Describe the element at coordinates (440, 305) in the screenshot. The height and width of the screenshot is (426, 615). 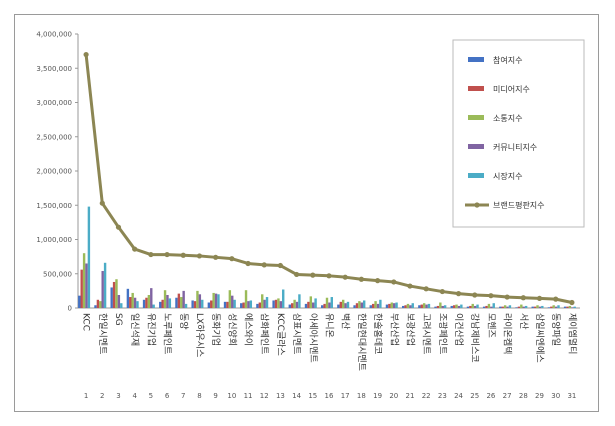
I see `bar-소통지수-23` at that location.